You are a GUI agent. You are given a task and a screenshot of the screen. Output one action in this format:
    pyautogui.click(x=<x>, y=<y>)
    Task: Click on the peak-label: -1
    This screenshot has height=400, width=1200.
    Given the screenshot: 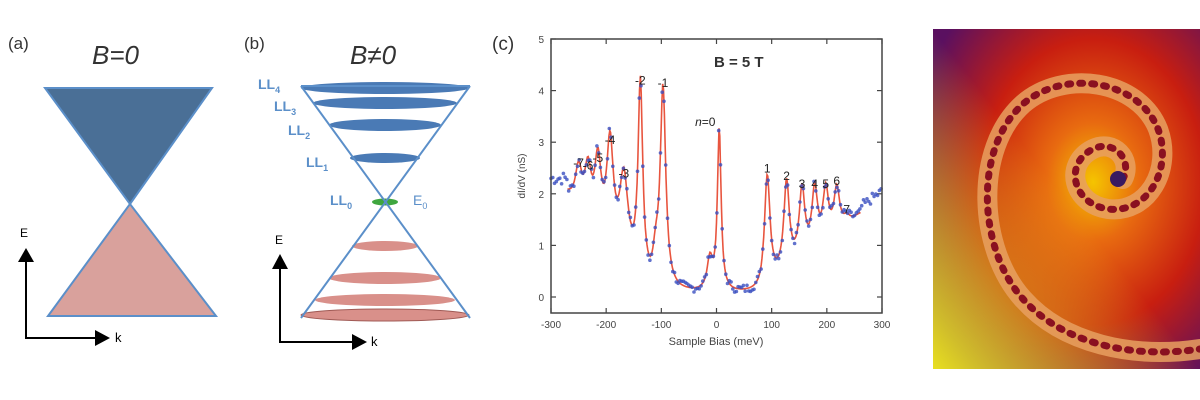 What is the action you would take?
    pyautogui.click(x=663, y=83)
    